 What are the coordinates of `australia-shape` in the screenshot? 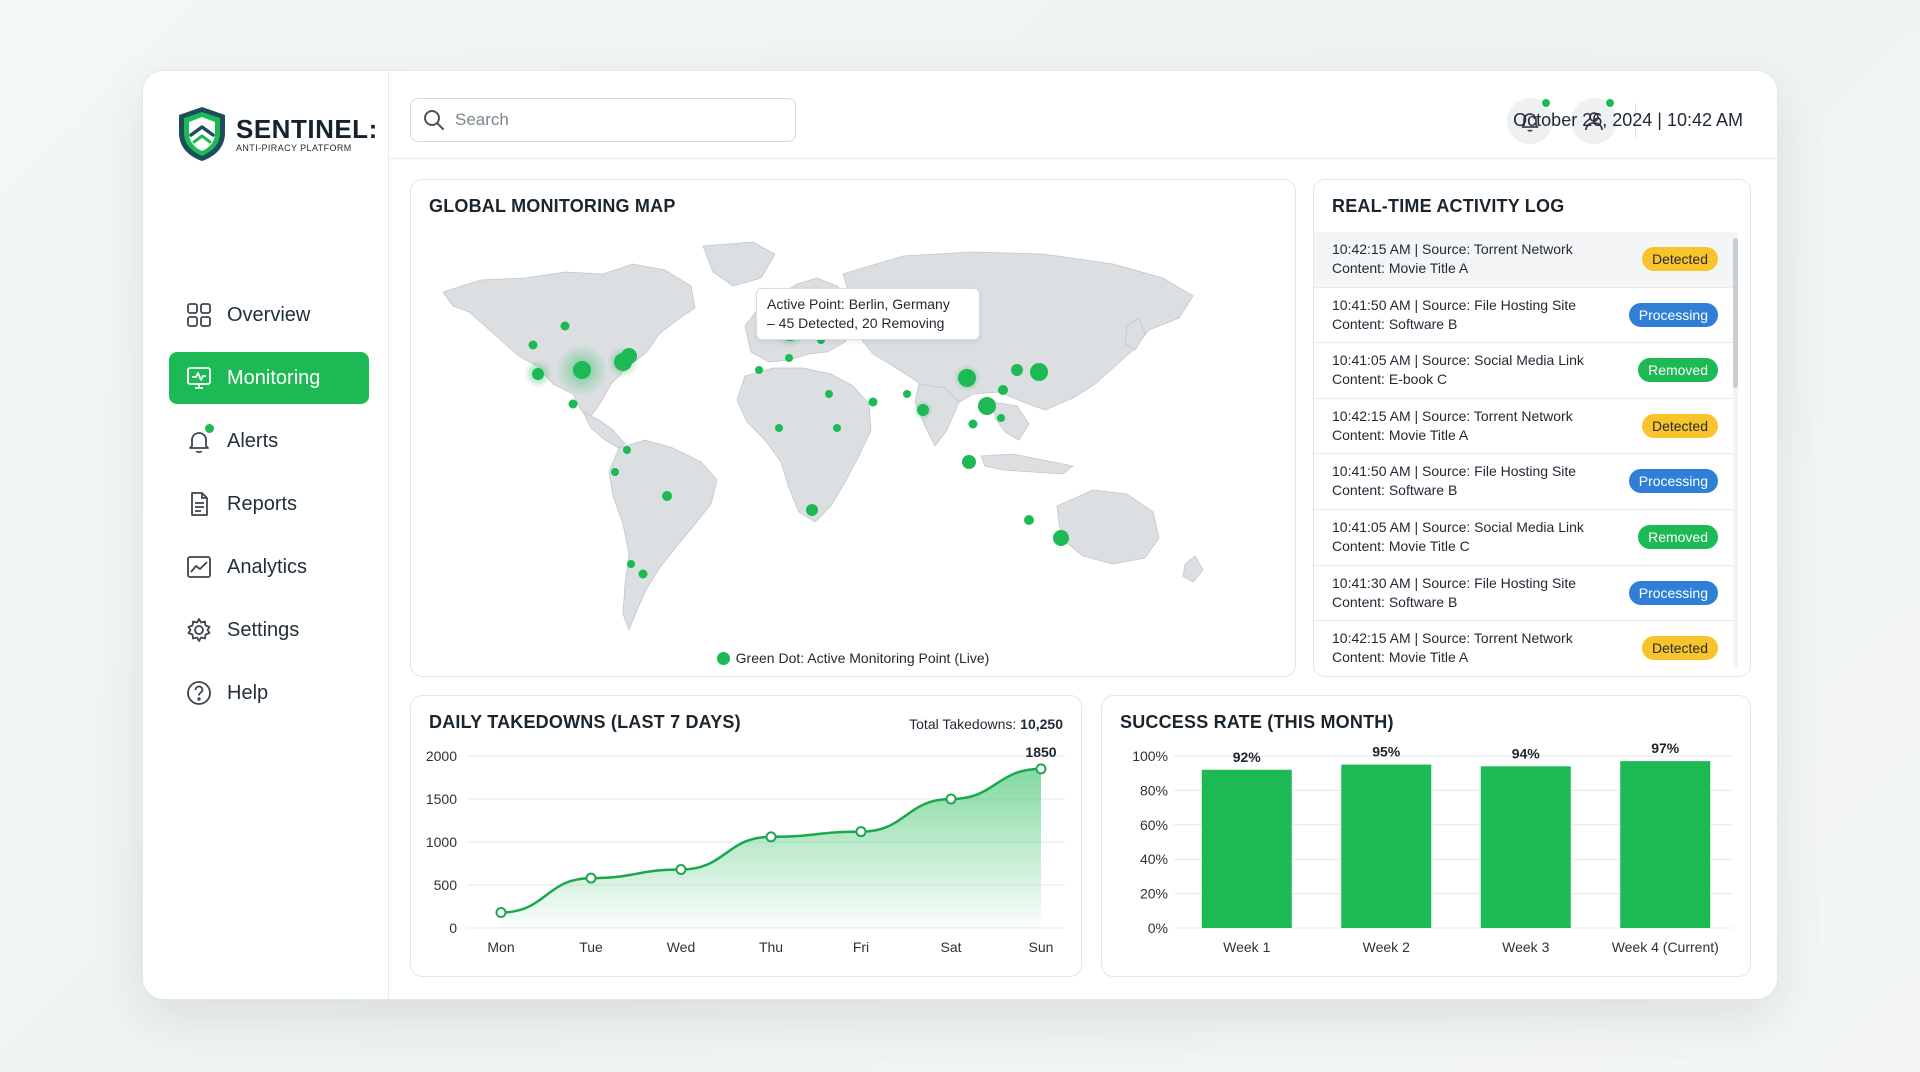 It's located at (1108, 527).